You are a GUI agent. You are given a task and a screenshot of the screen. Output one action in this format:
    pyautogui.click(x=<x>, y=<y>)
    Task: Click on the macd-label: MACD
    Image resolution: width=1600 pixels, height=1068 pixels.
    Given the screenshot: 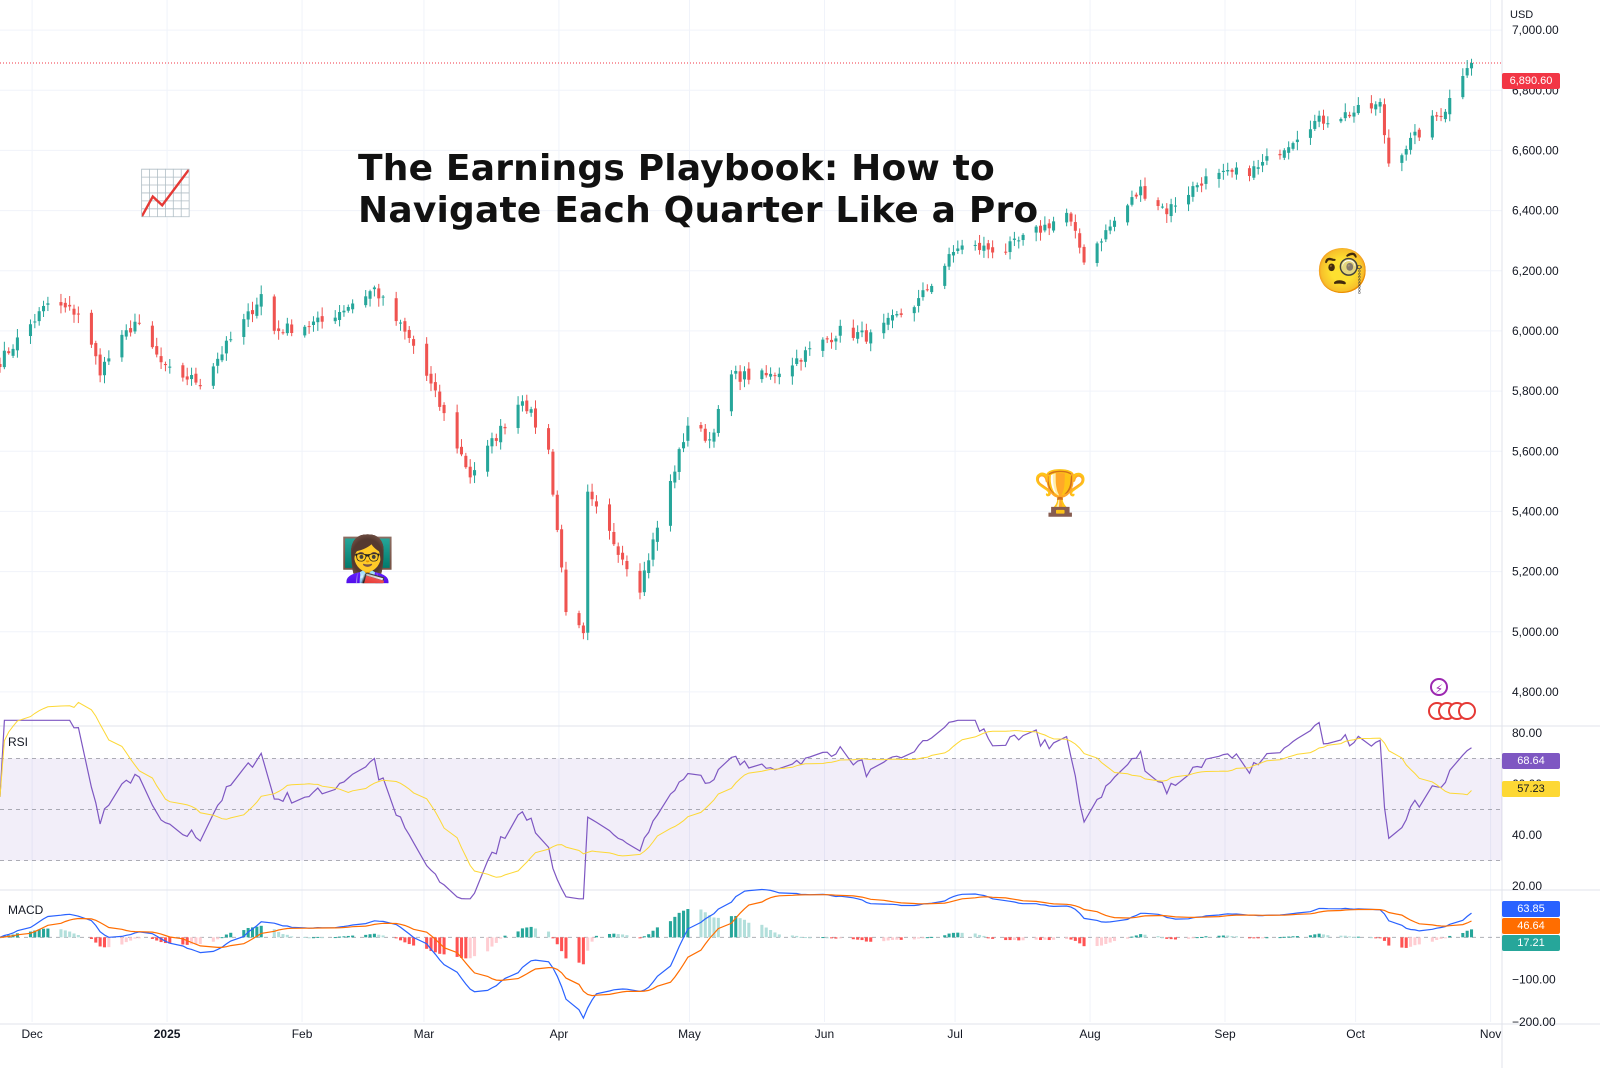 What is the action you would take?
    pyautogui.click(x=26, y=910)
    